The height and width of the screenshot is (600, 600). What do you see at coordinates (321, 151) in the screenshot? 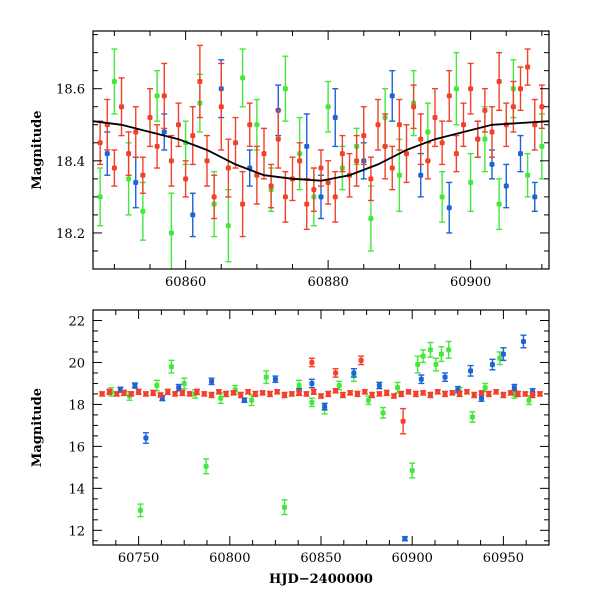
I see `model-curve-line` at bounding box center [321, 151].